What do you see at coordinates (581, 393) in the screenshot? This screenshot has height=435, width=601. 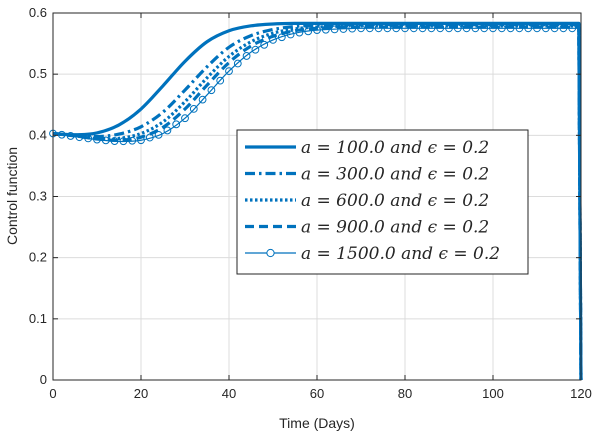 I see `x-tick-label: 120` at bounding box center [581, 393].